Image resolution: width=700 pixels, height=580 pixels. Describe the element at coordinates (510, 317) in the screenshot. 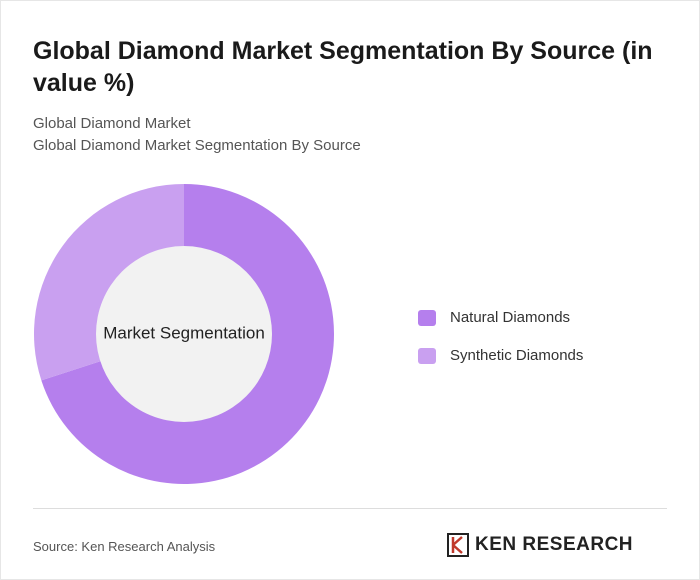

I see `legend-label: Natural Diamonds` at that location.